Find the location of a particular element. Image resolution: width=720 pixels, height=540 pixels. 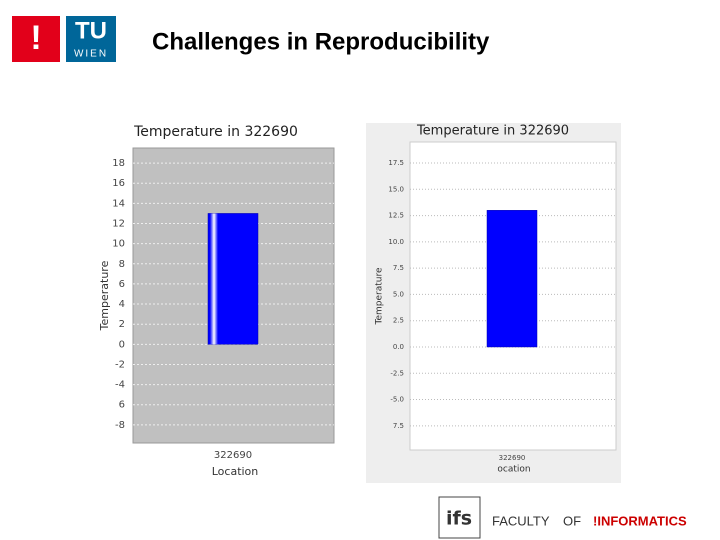

footer-faculty: FACULTY is located at coordinates (521, 520).